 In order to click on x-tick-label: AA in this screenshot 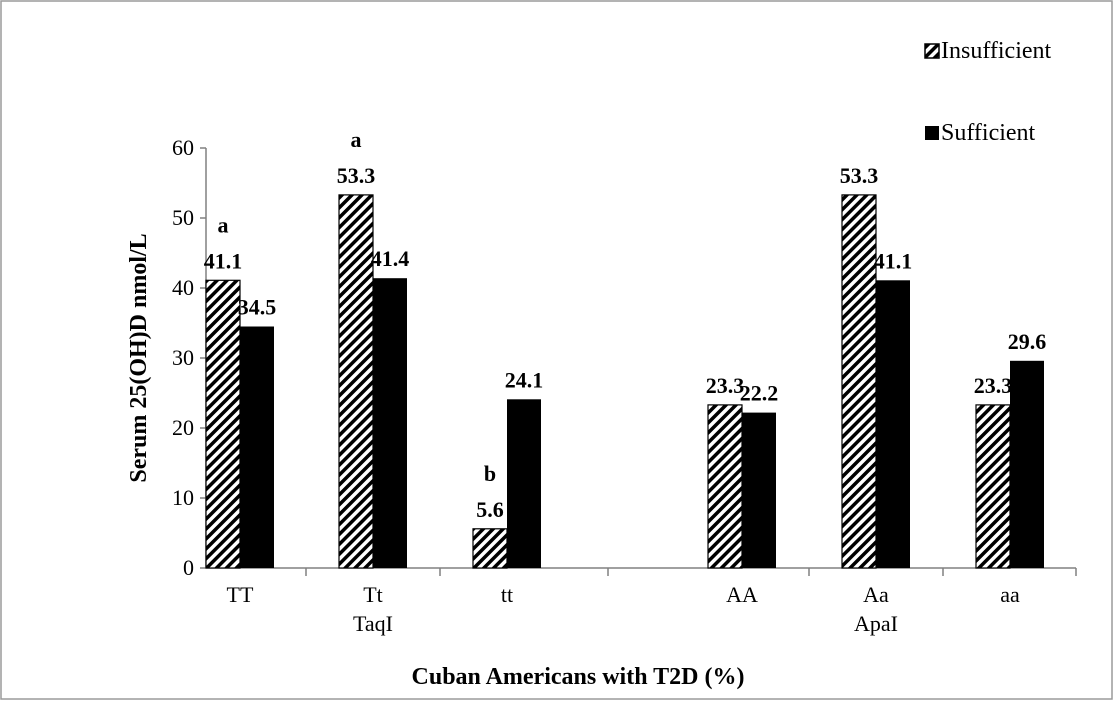, I will do `click(742, 594)`.